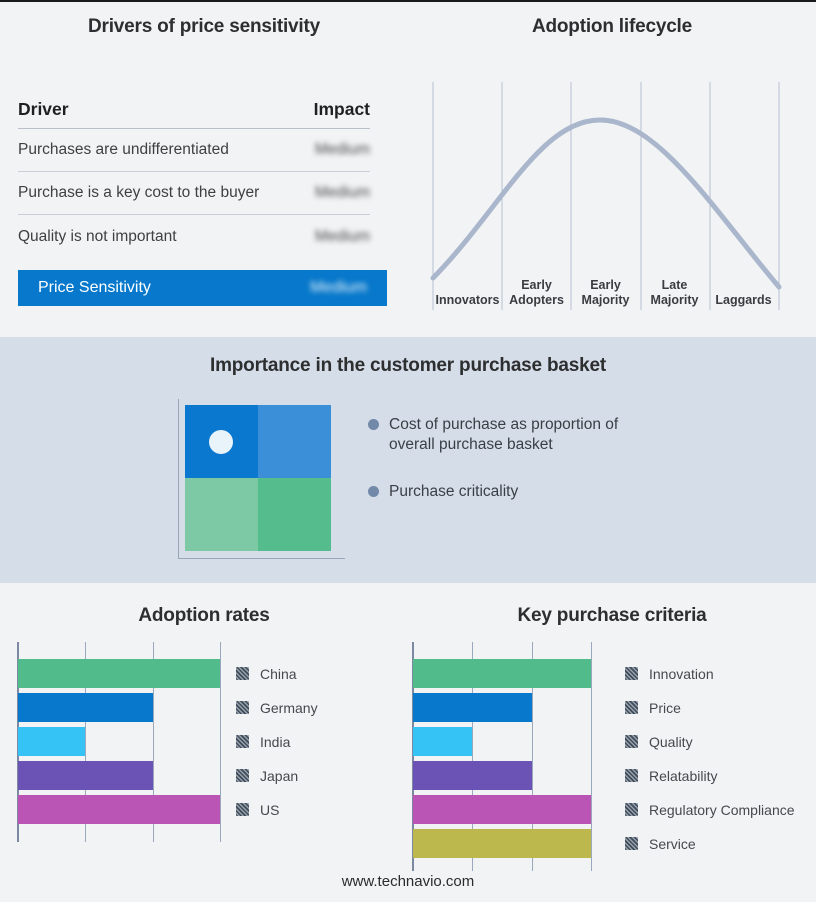 Image resolution: width=816 pixels, height=902 pixels. Describe the element at coordinates (502, 741) in the screenshot. I see `bar-quality` at that location.